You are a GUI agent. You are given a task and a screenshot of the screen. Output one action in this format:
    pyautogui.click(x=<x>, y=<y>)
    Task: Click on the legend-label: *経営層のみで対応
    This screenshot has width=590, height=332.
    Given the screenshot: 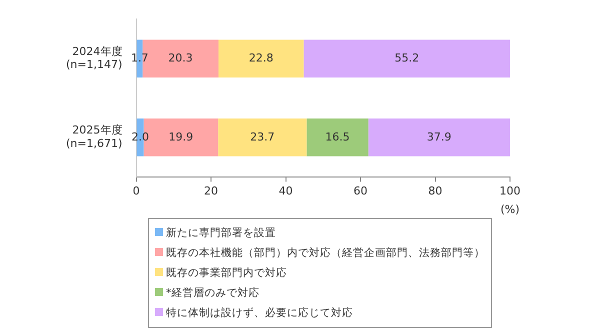 What is the action you would take?
    pyautogui.click(x=212, y=293)
    